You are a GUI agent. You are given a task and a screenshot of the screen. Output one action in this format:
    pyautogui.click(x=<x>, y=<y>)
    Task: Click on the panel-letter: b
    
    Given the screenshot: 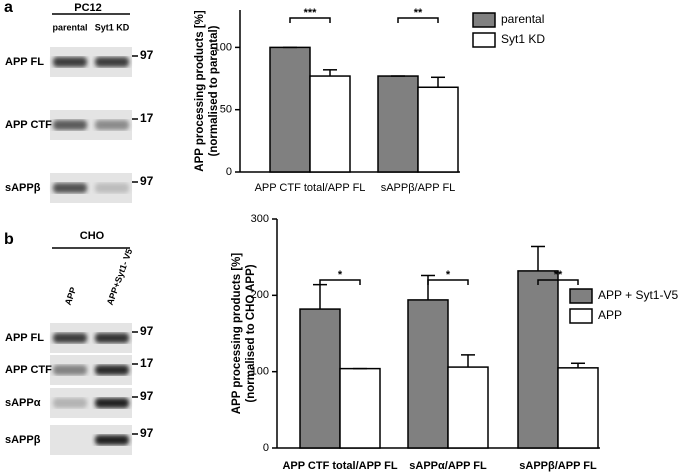 What is the action you would take?
    pyautogui.click(x=9, y=239)
    